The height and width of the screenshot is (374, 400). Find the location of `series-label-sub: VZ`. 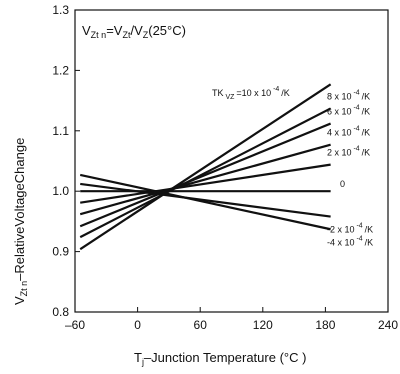

series-label-sub: VZ is located at coordinates (230, 97).